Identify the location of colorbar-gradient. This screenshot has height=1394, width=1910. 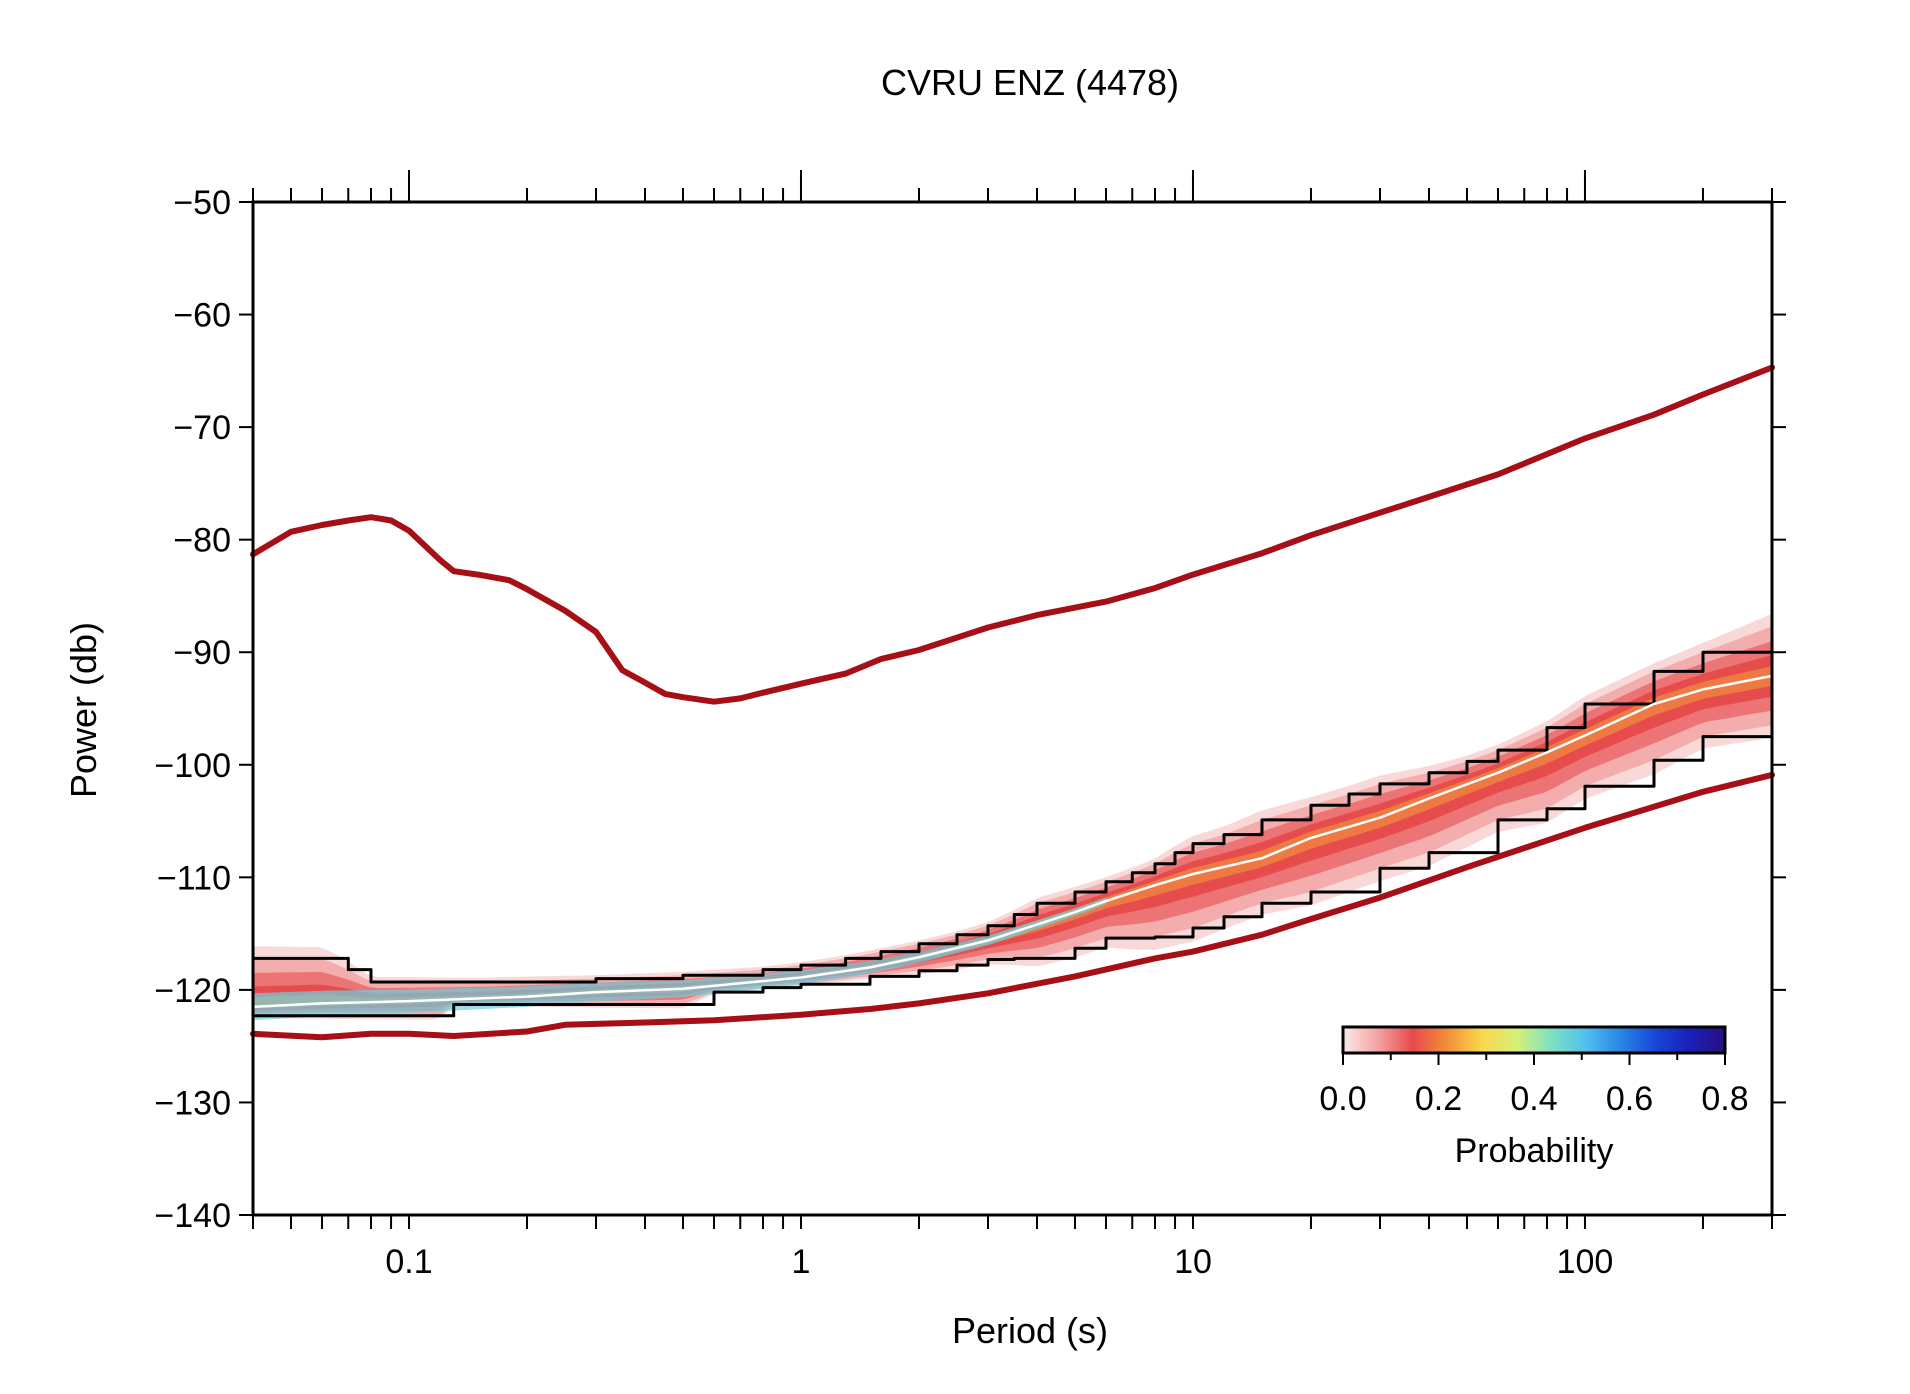
(1534, 1040).